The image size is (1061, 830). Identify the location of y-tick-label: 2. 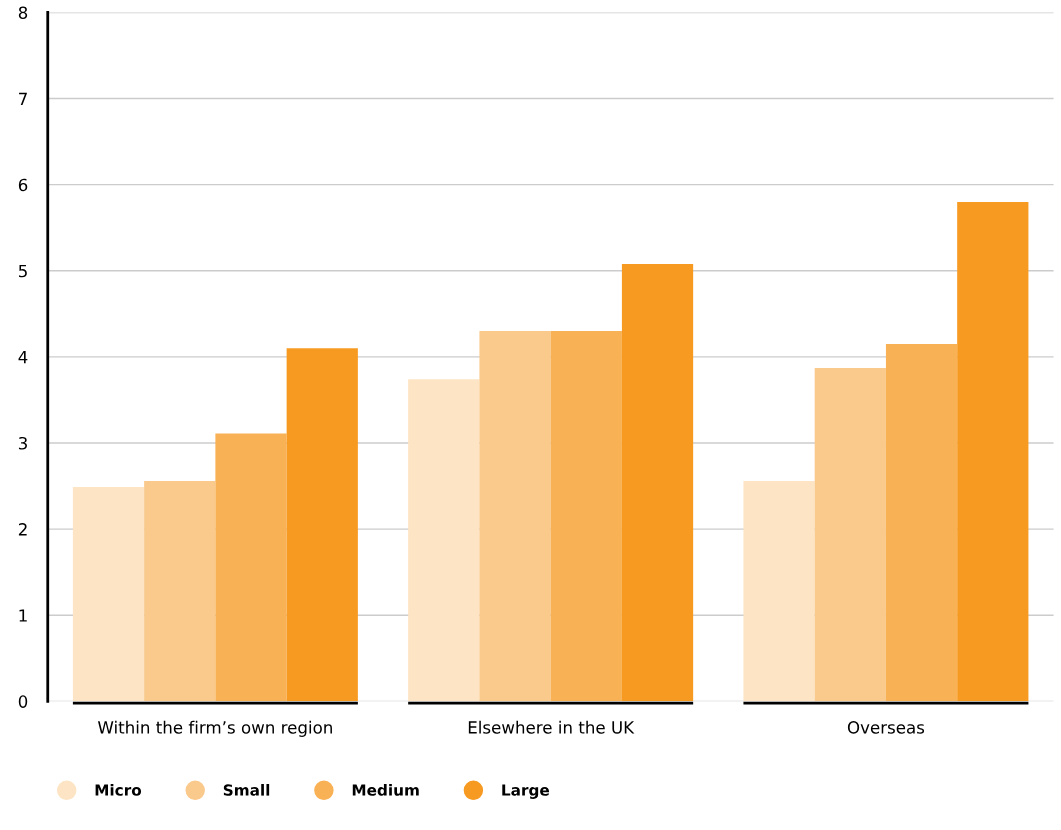
(22, 529).